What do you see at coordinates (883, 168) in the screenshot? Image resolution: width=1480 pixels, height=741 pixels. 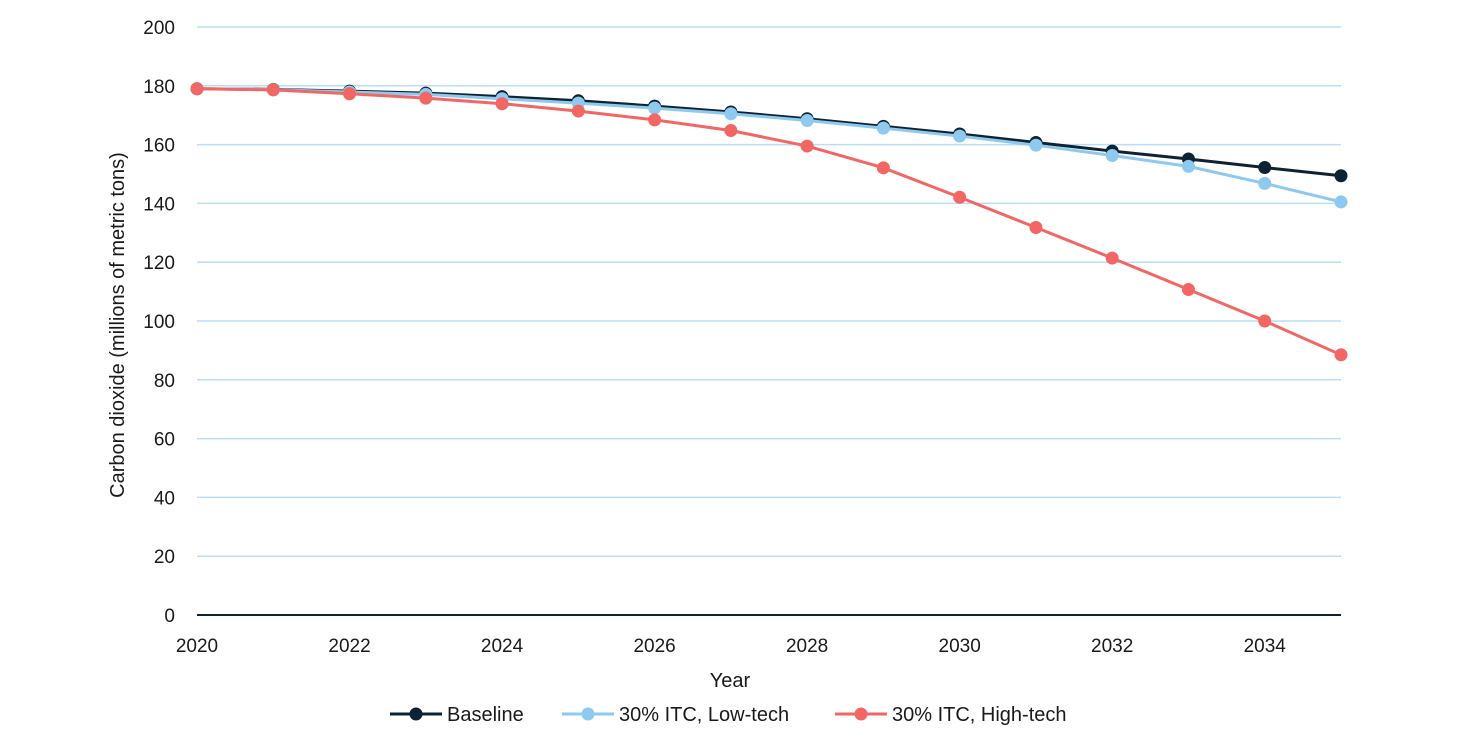 I see `data-point-series3-2029` at bounding box center [883, 168].